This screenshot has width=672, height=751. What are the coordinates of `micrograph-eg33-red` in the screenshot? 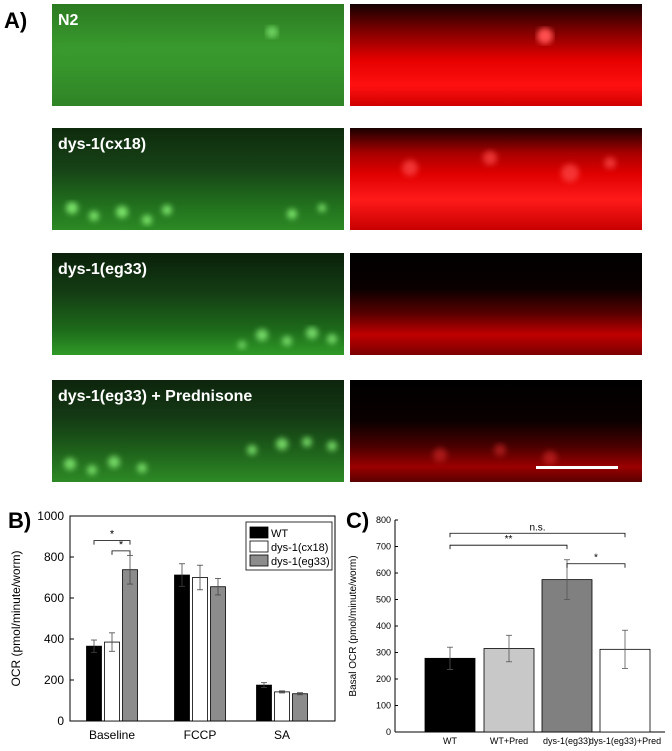 It's located at (496, 304).